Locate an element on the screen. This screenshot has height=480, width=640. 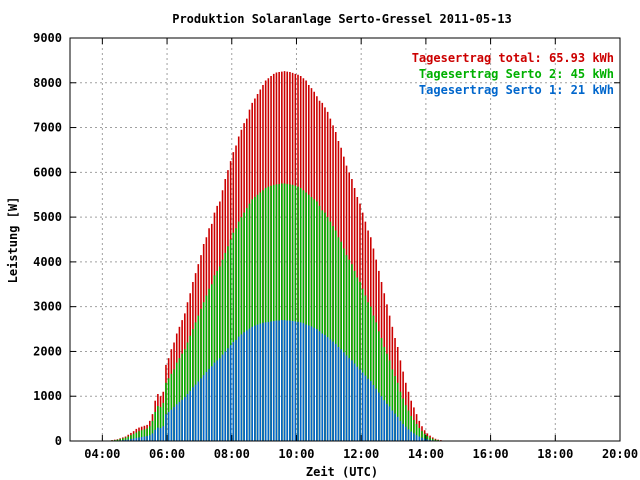
x-tick-label: 20:00 is located at coordinates (620, 454).